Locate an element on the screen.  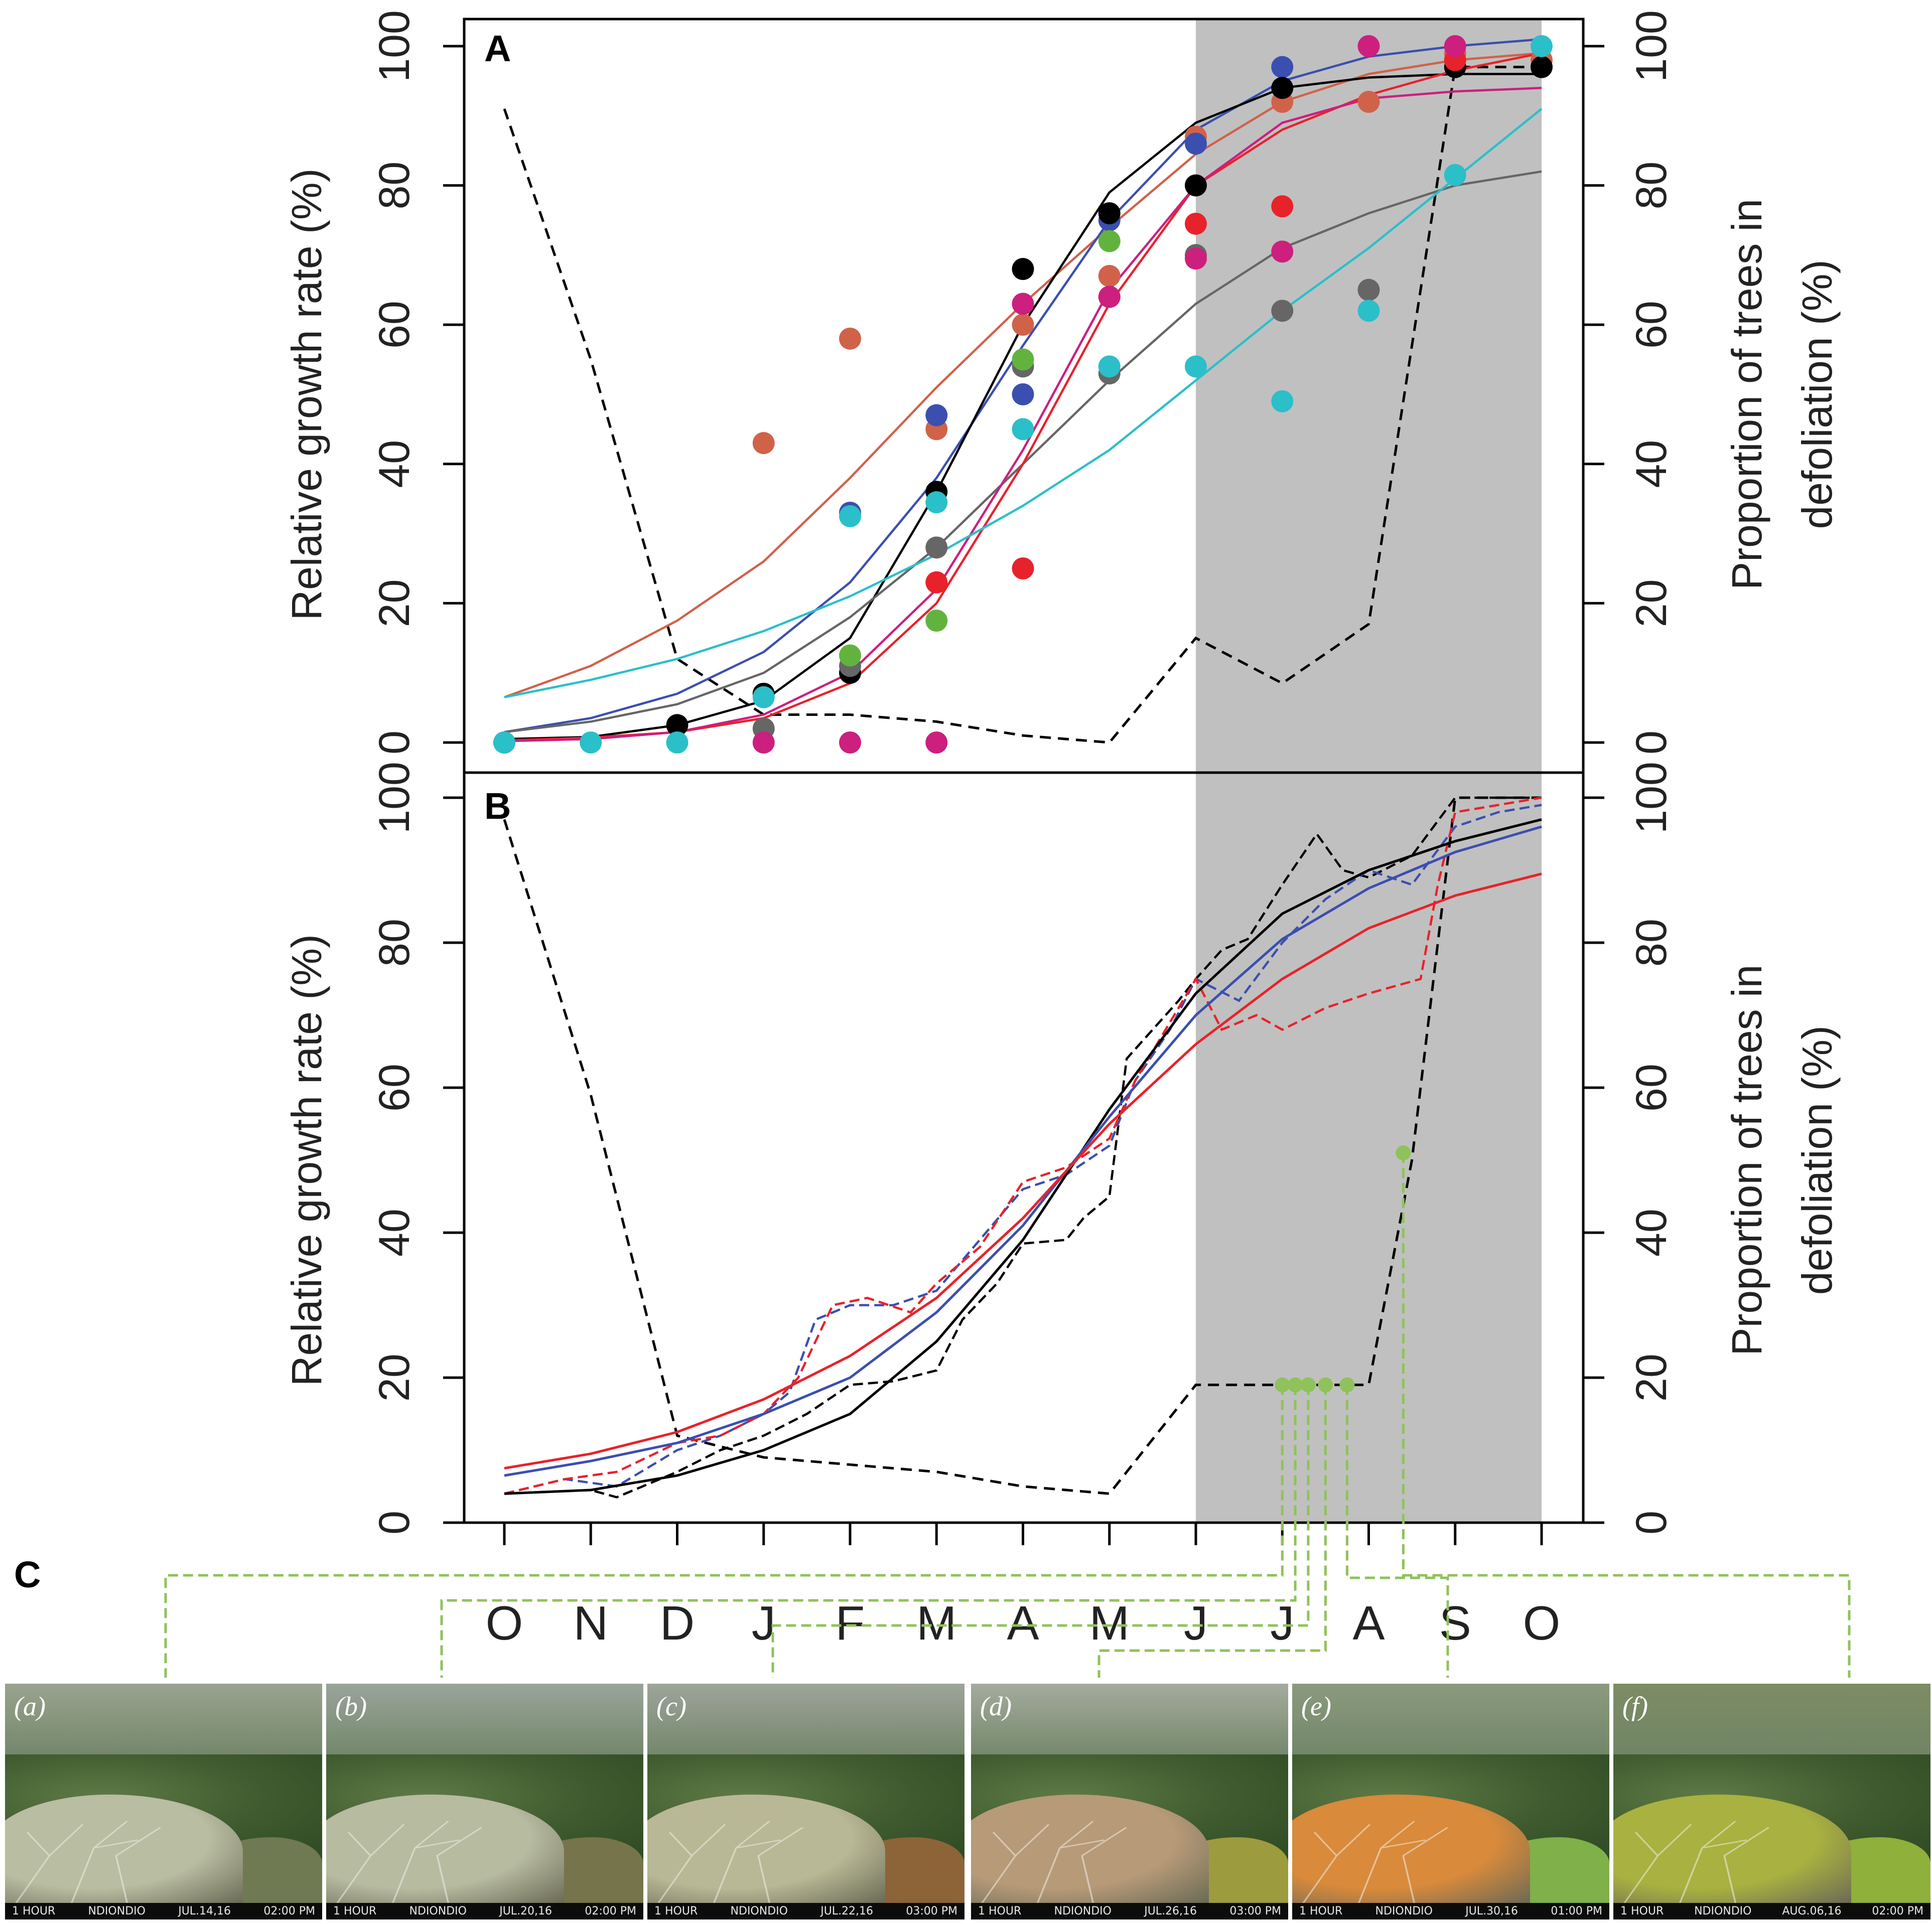
panel-b-label: B is located at coordinates (497, 806).